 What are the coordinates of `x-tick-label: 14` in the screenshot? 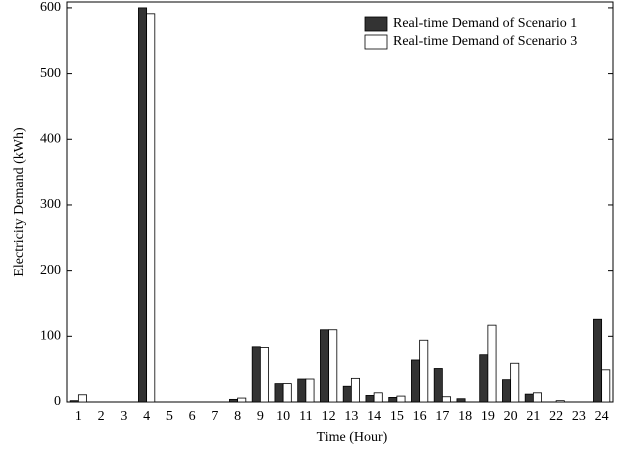 It's located at (374, 416).